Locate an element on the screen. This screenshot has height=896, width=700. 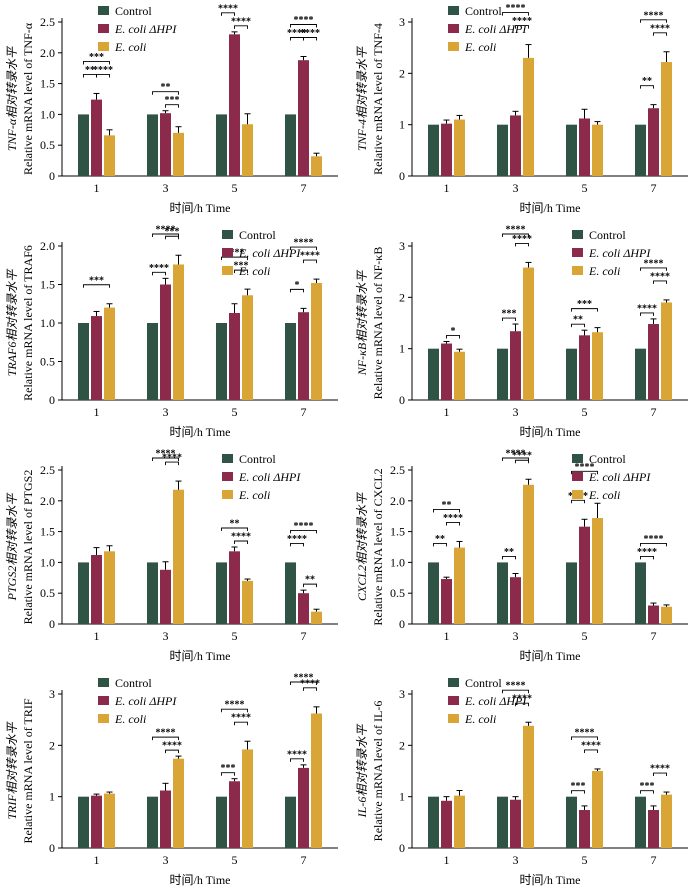
y-tick-label: 0 is located at coordinates (52, 176).